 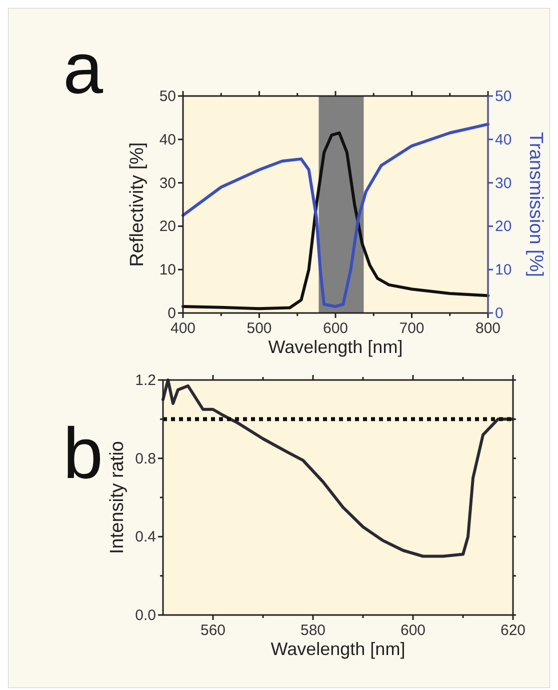 What do you see at coordinates (513, 630) in the screenshot?
I see `x-tick-label: 620` at bounding box center [513, 630].